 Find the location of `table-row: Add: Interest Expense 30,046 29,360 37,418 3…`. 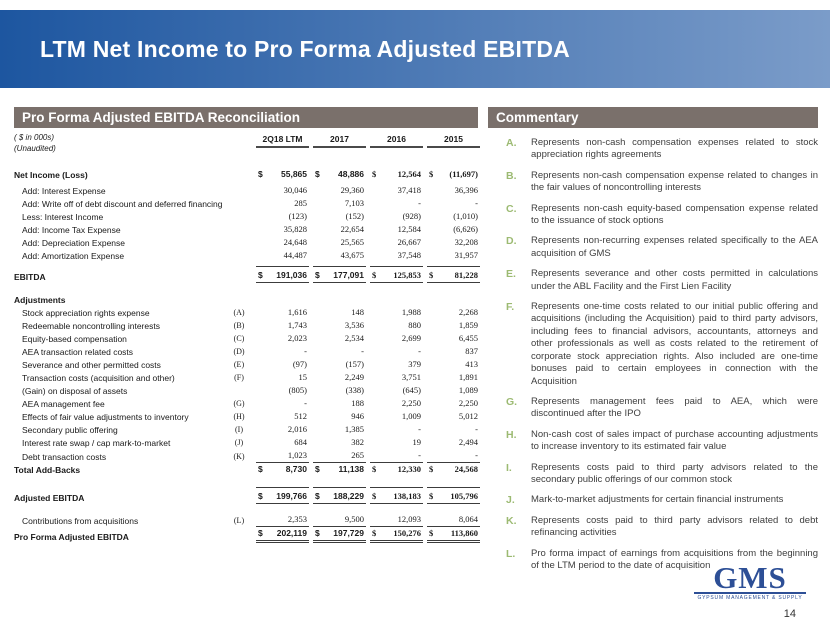

table-row: Add: Interest Expense 30,046 29,360 37,418 3… is located at coordinates (246, 190).